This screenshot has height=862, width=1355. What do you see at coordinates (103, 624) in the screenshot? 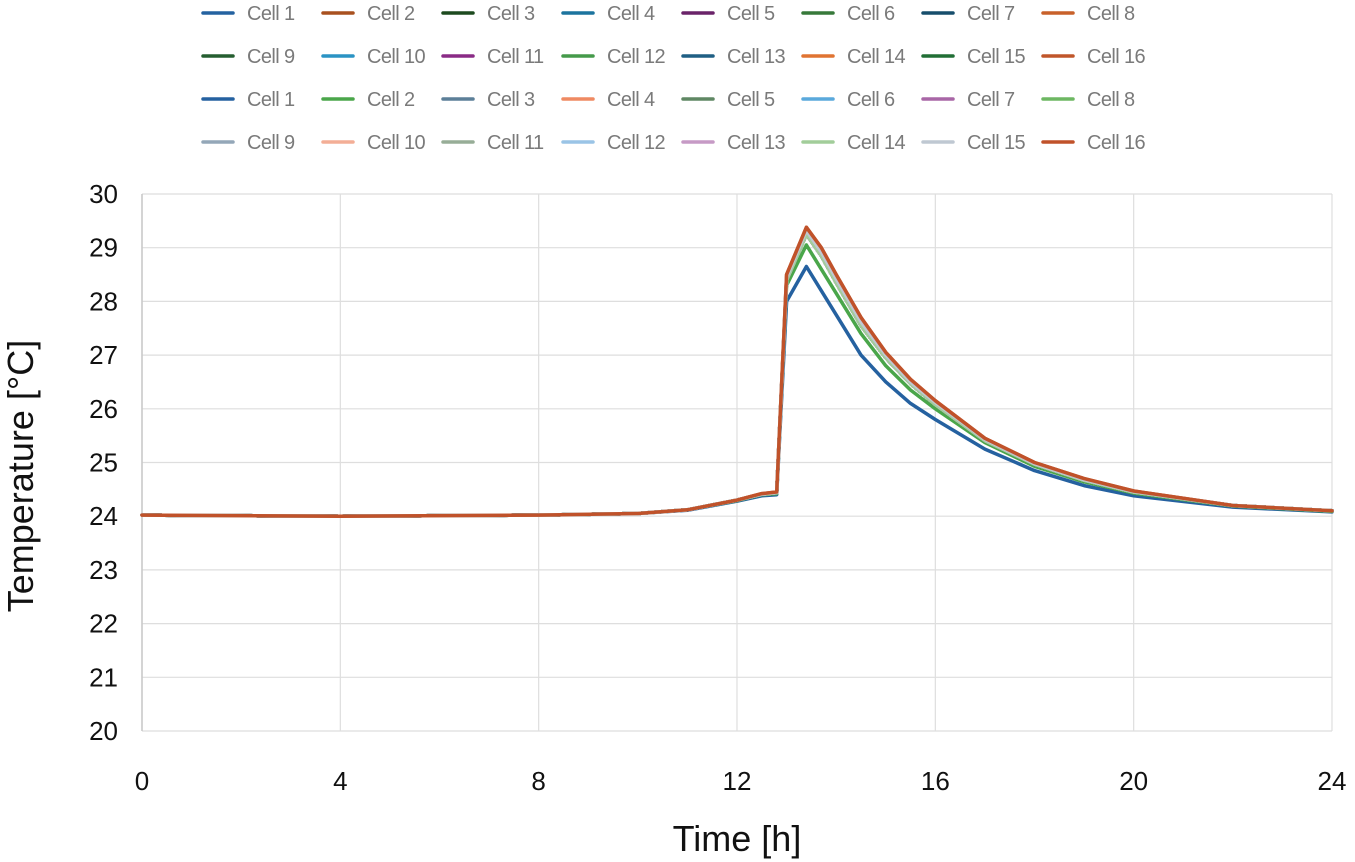
I see `y-tick-label: 22` at bounding box center [103, 624].